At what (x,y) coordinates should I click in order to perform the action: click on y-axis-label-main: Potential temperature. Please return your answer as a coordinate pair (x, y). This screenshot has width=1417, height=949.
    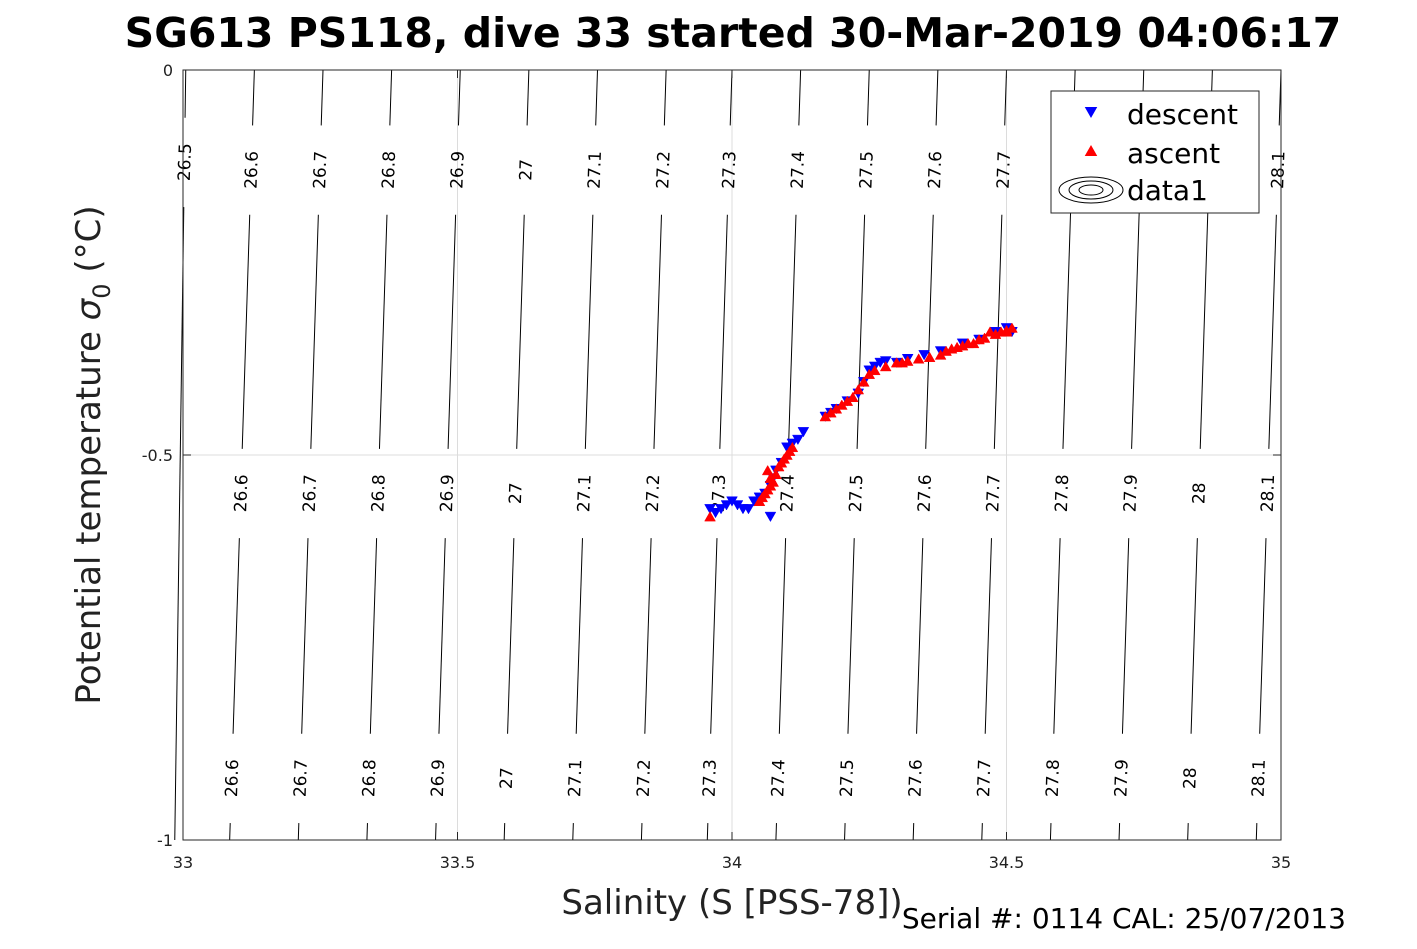
    Looking at the image, I should click on (89, 512).